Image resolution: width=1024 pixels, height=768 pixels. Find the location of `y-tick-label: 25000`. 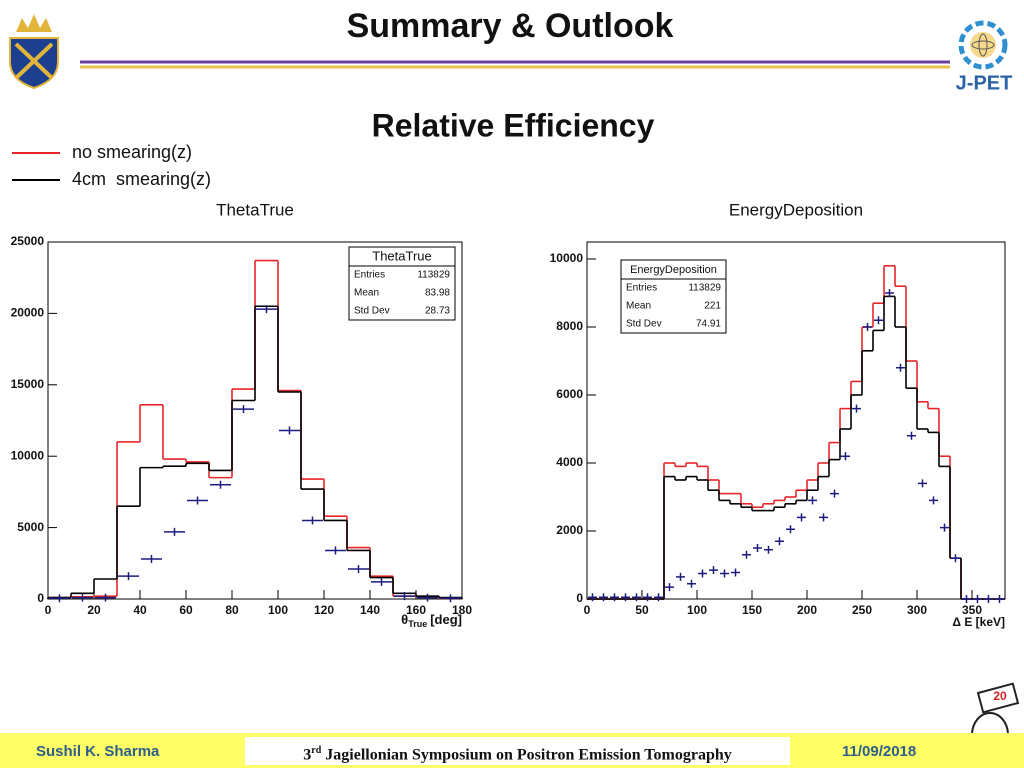

y-tick-label: 25000 is located at coordinates (28, 241).